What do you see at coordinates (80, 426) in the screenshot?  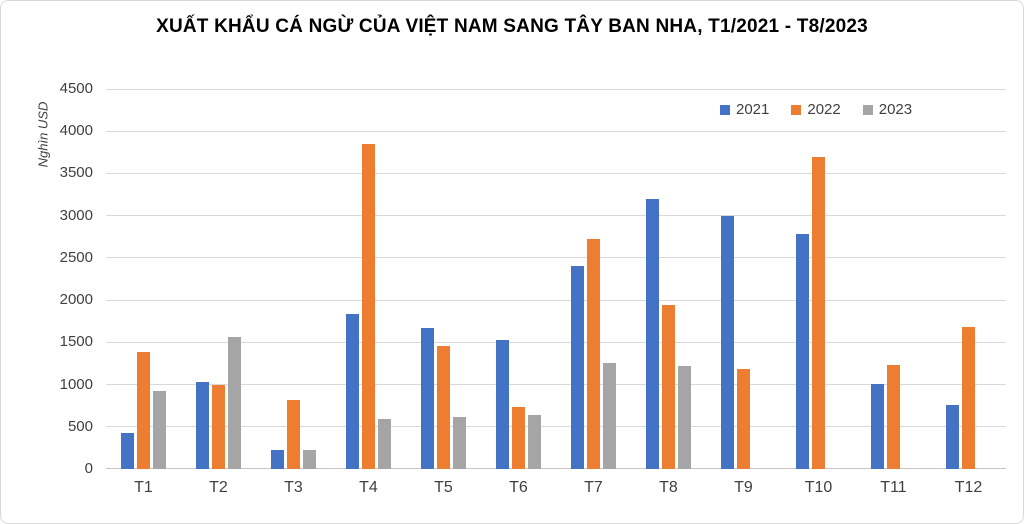 I see `y-tick-label-500: 500` at bounding box center [80, 426].